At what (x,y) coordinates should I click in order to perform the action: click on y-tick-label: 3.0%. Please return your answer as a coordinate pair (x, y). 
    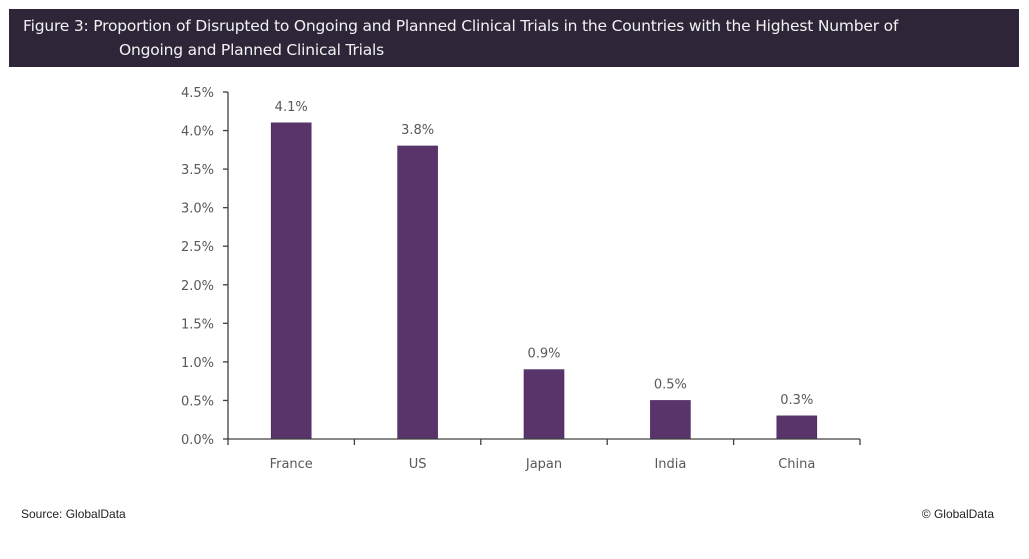
    Looking at the image, I should click on (197, 209).